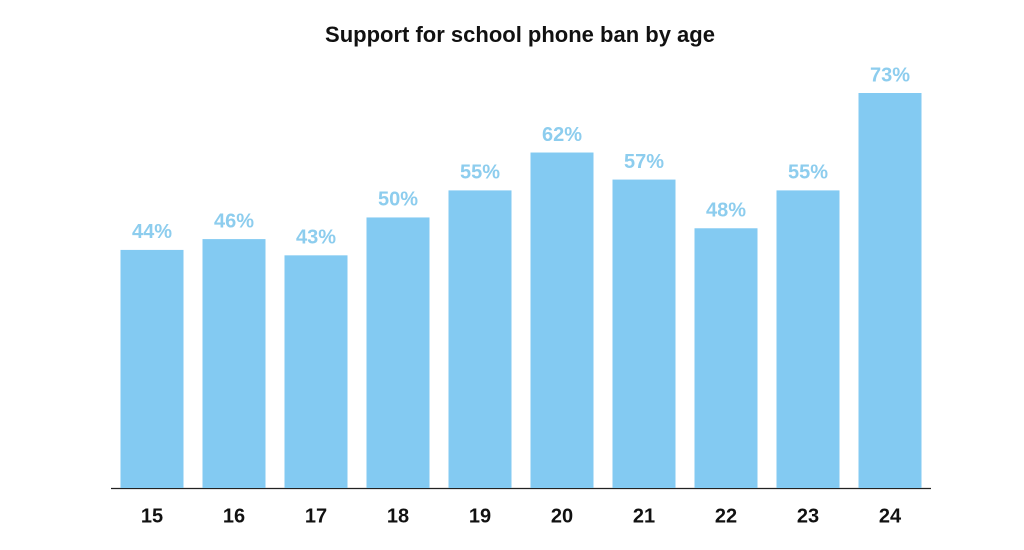  Describe the element at coordinates (152, 232) in the screenshot. I see `value-label: 44%` at that location.